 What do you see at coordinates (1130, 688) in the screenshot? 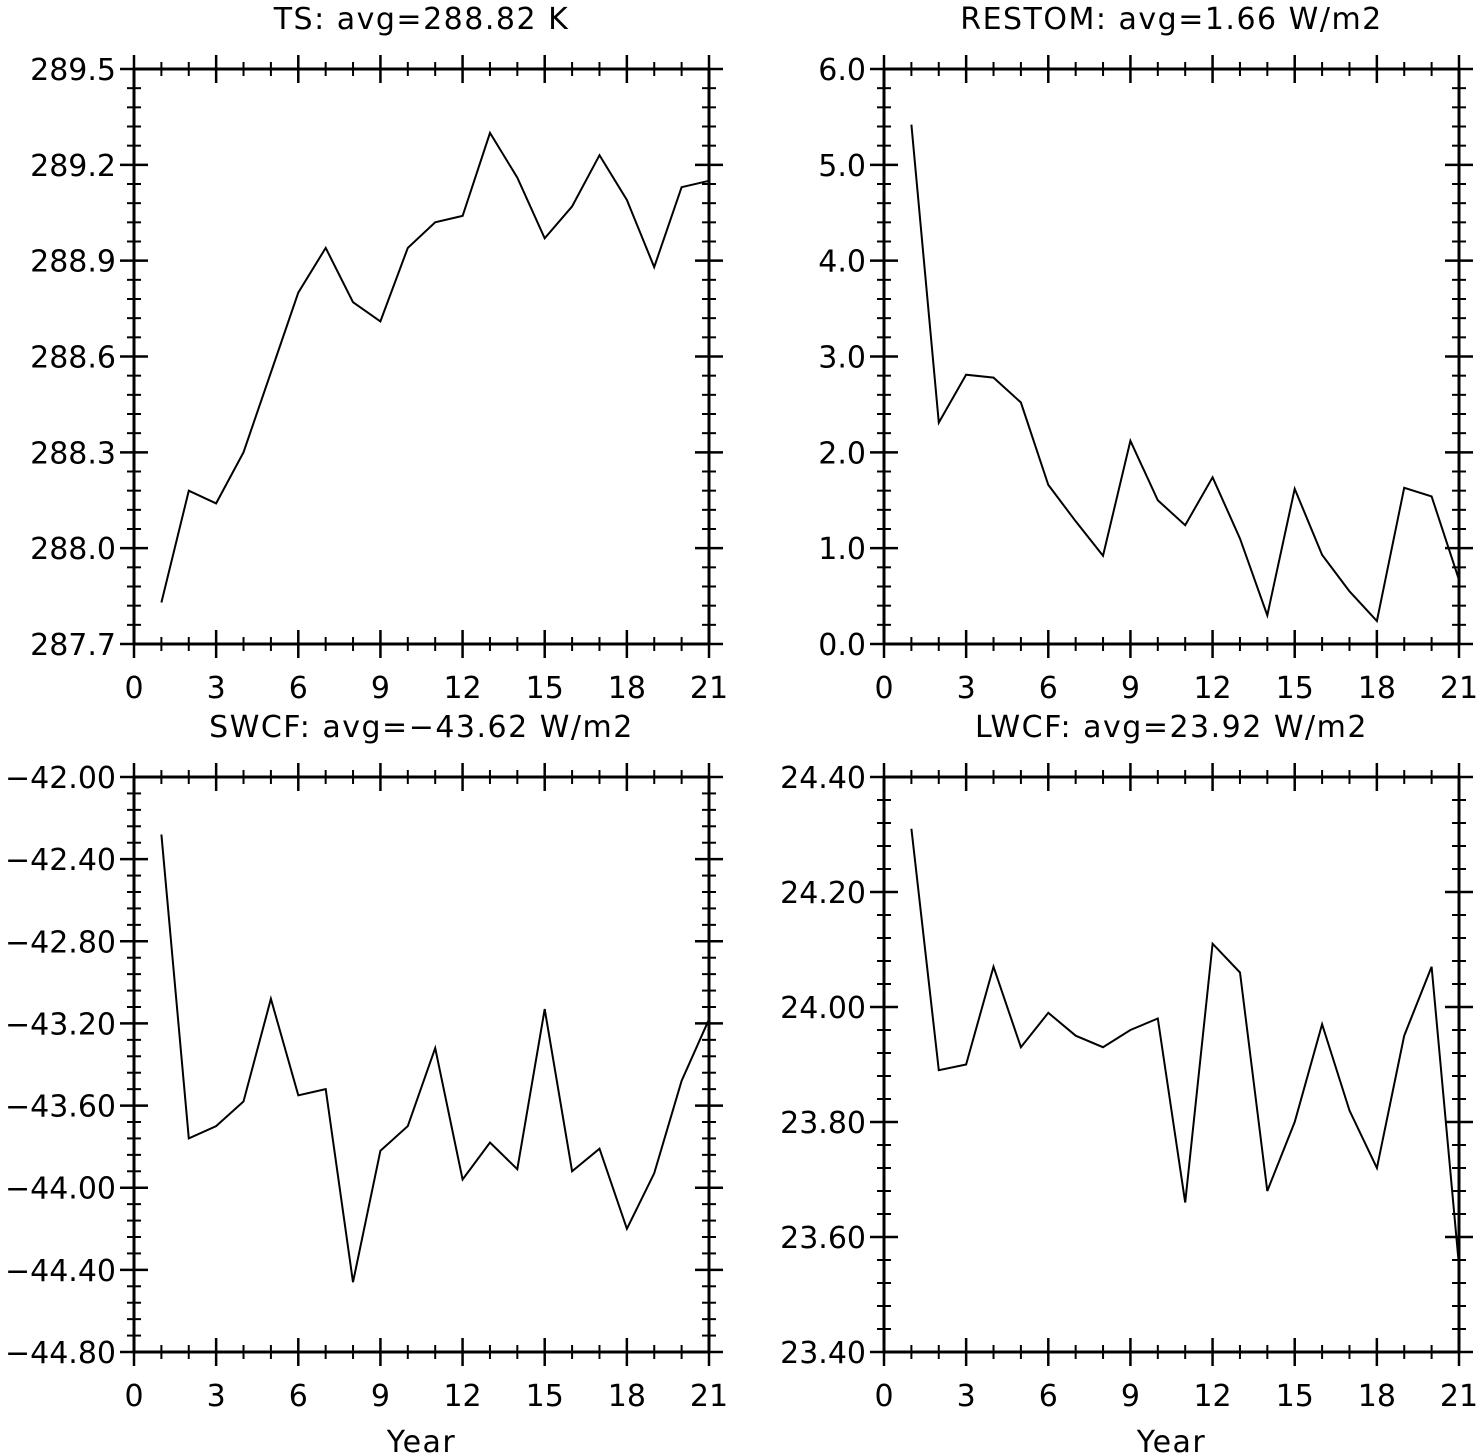
I see `x-tick-label-restom: 9` at bounding box center [1130, 688].